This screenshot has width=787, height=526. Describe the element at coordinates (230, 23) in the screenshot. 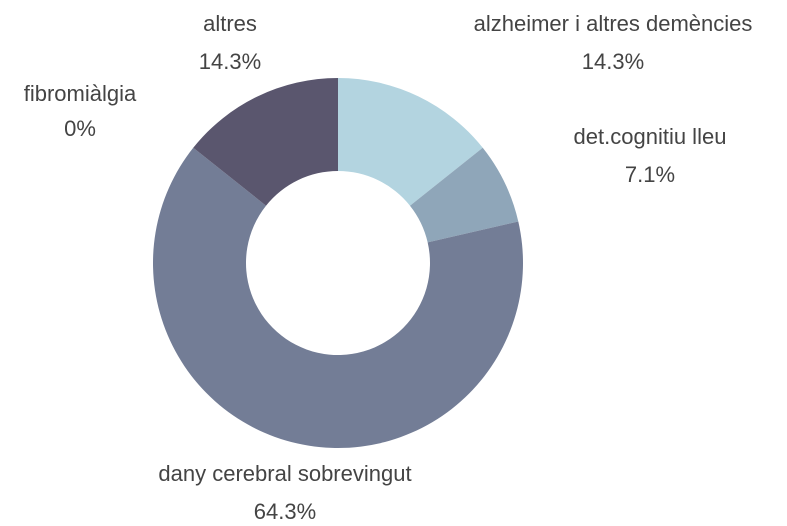

I see `slice-label: altres` at that location.